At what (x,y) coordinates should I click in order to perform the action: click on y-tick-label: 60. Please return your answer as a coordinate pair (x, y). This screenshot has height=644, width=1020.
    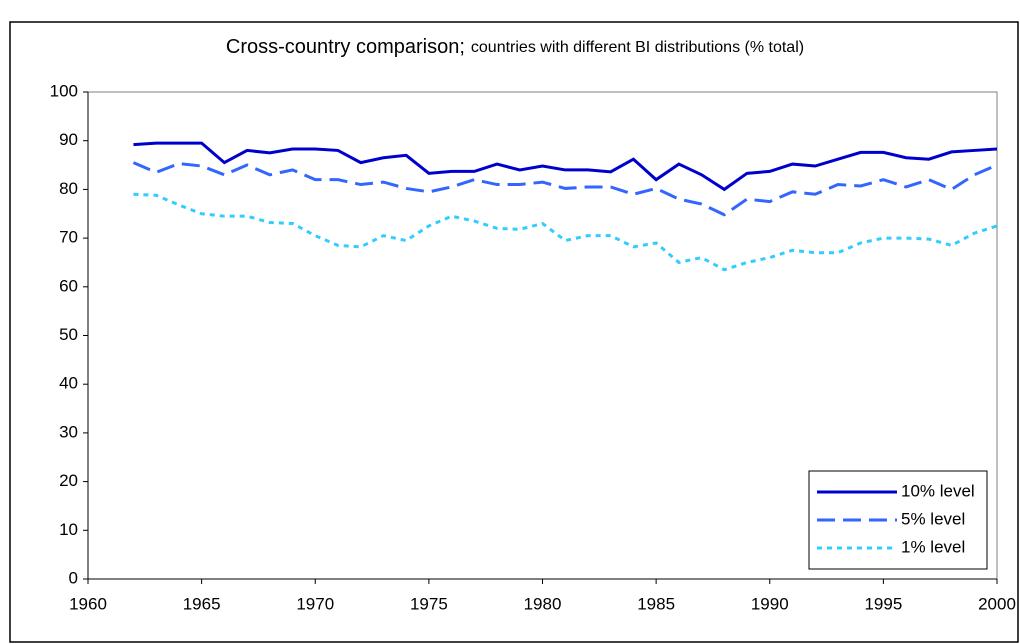
    Looking at the image, I should click on (68, 285).